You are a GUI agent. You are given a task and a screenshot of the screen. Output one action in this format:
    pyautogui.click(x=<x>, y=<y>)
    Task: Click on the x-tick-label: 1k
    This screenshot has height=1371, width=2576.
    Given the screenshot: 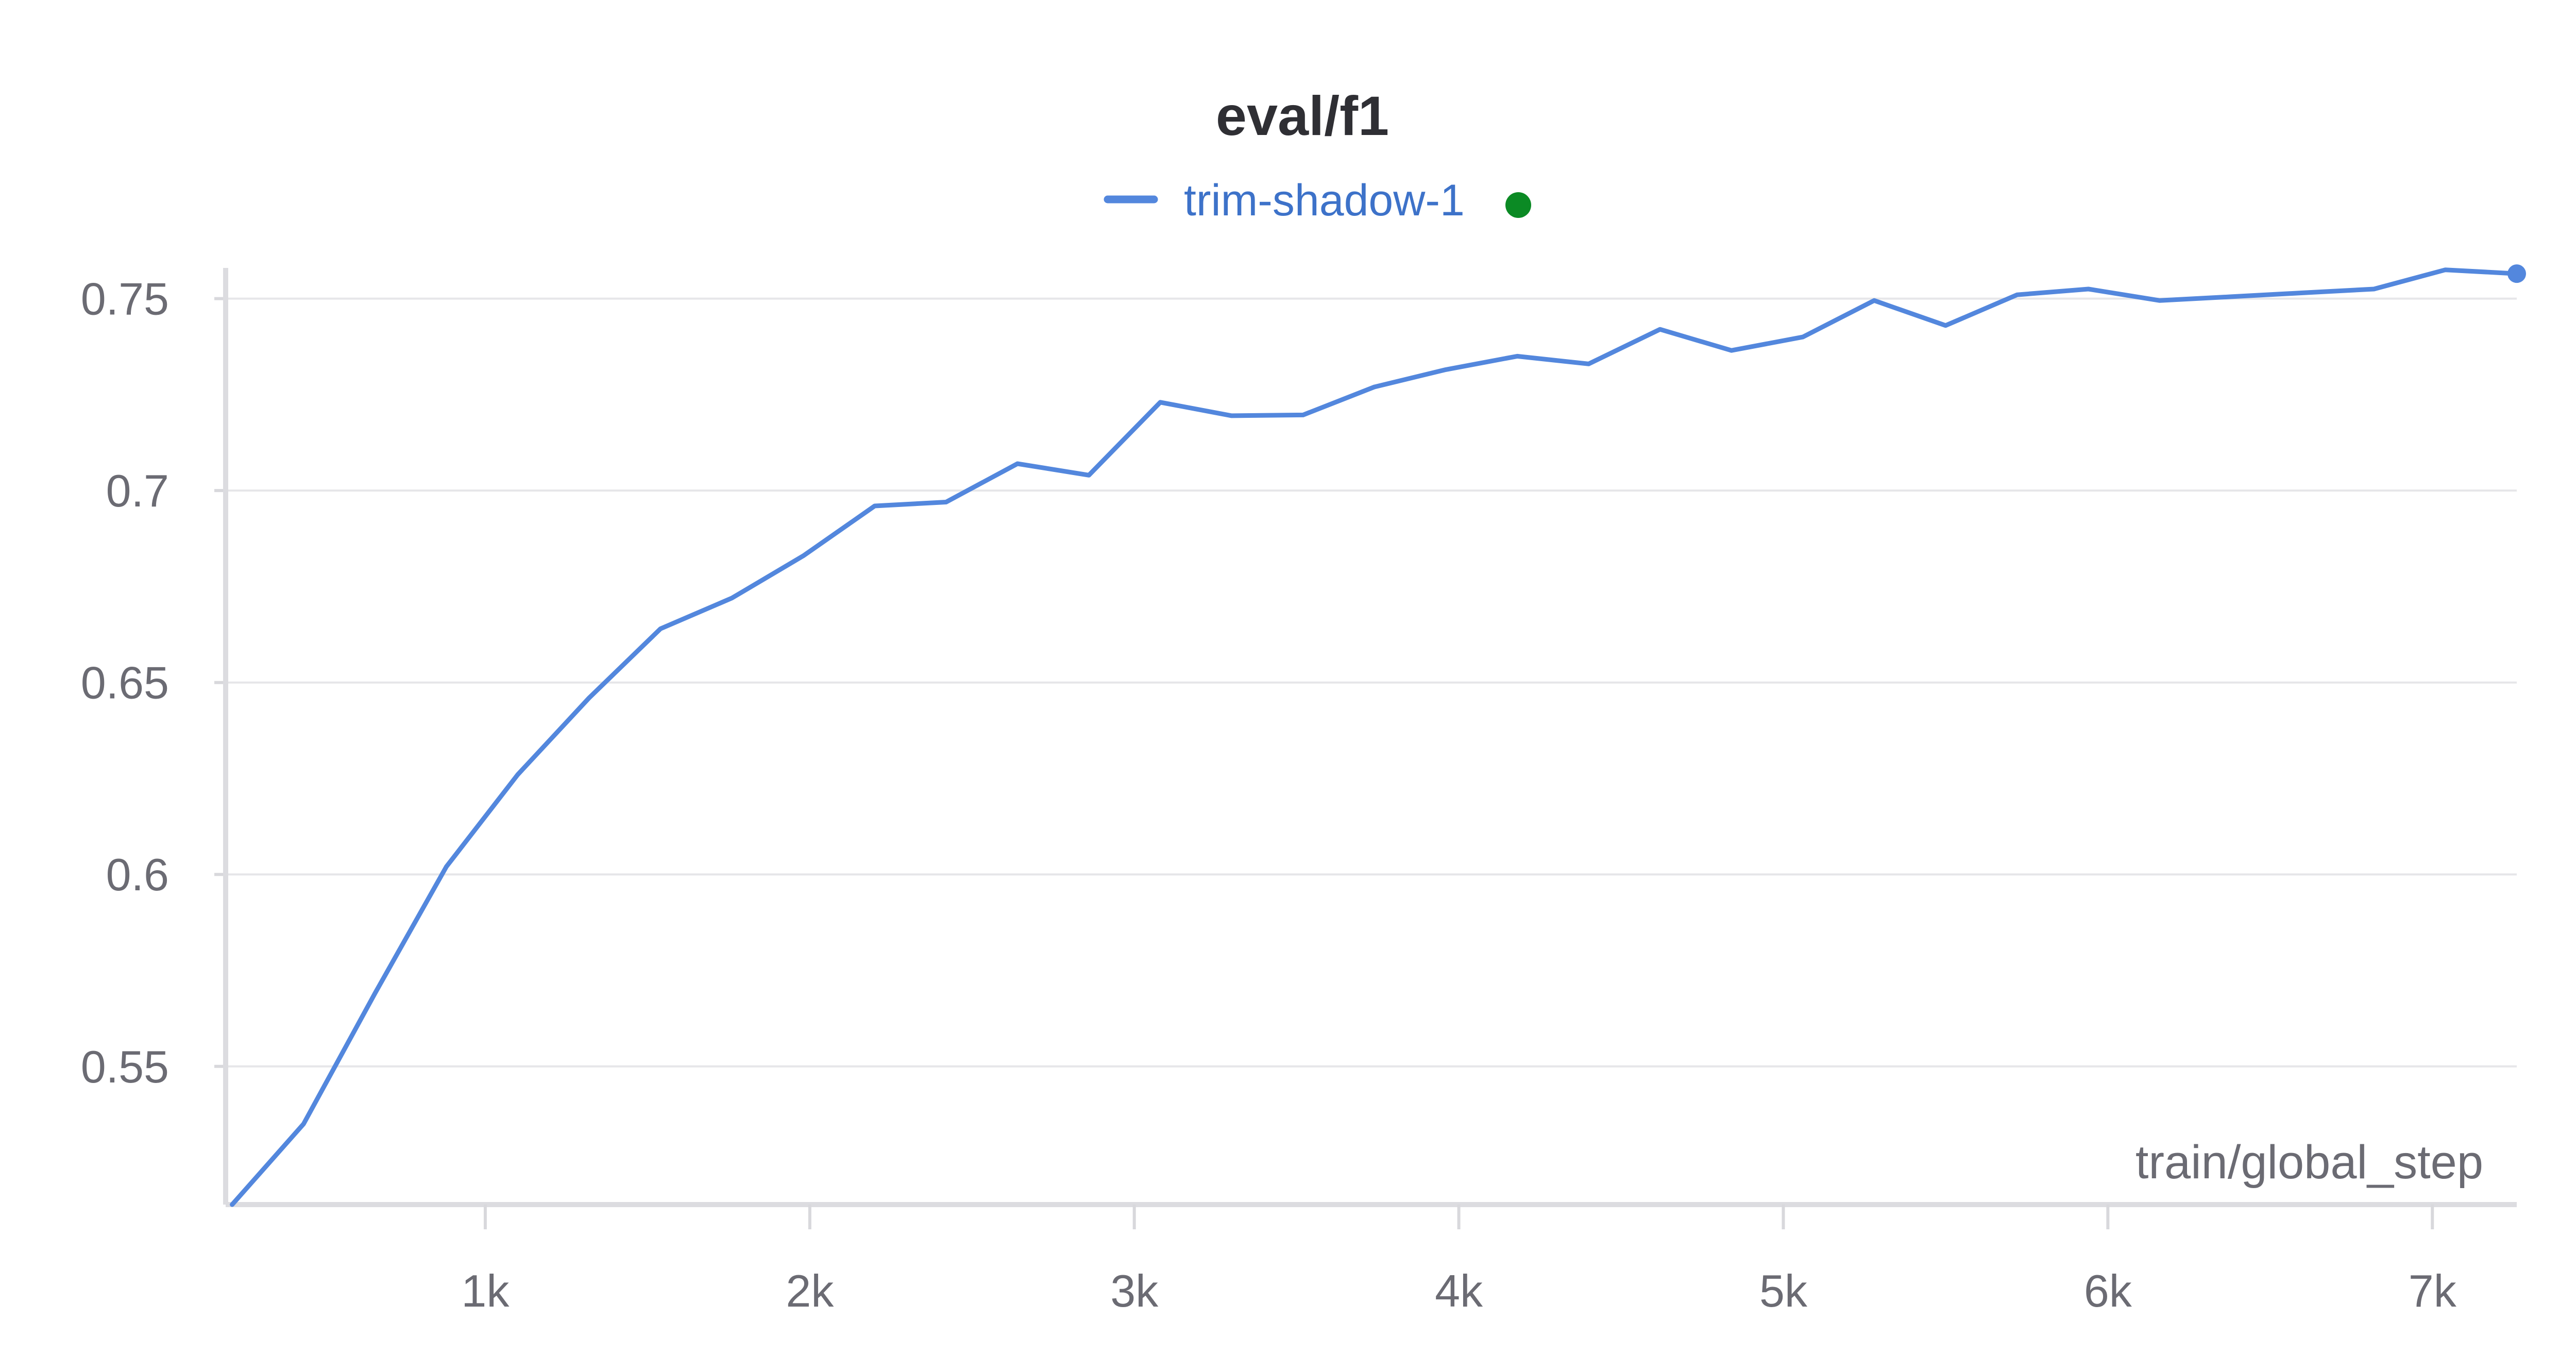 What is the action you would take?
    pyautogui.click(x=485, y=1291)
    